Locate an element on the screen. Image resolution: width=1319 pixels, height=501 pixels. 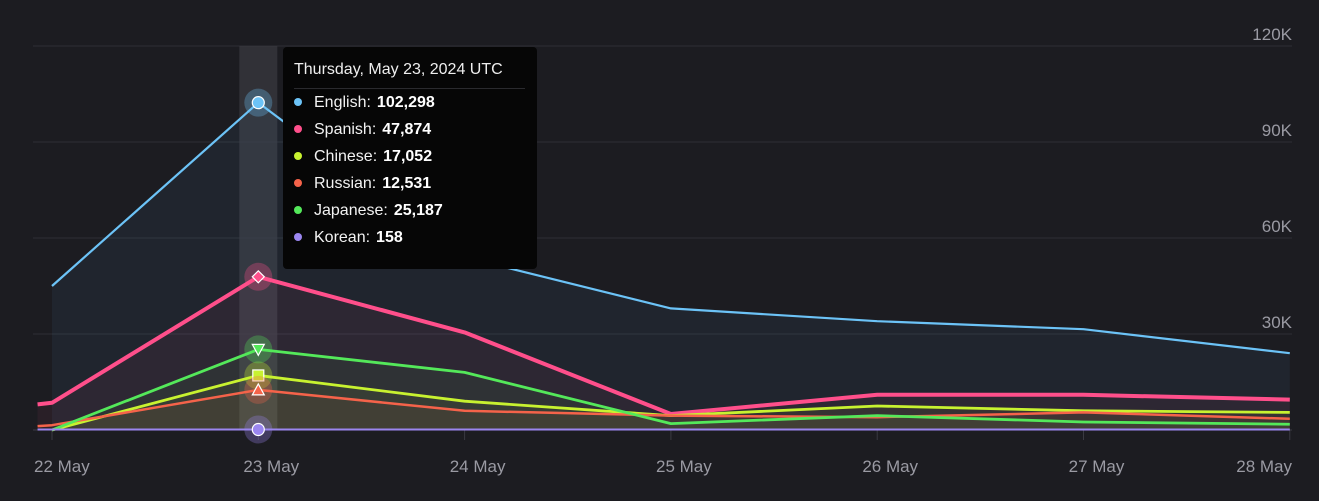
tooltip-series-value: 25,187 is located at coordinates (418, 210).